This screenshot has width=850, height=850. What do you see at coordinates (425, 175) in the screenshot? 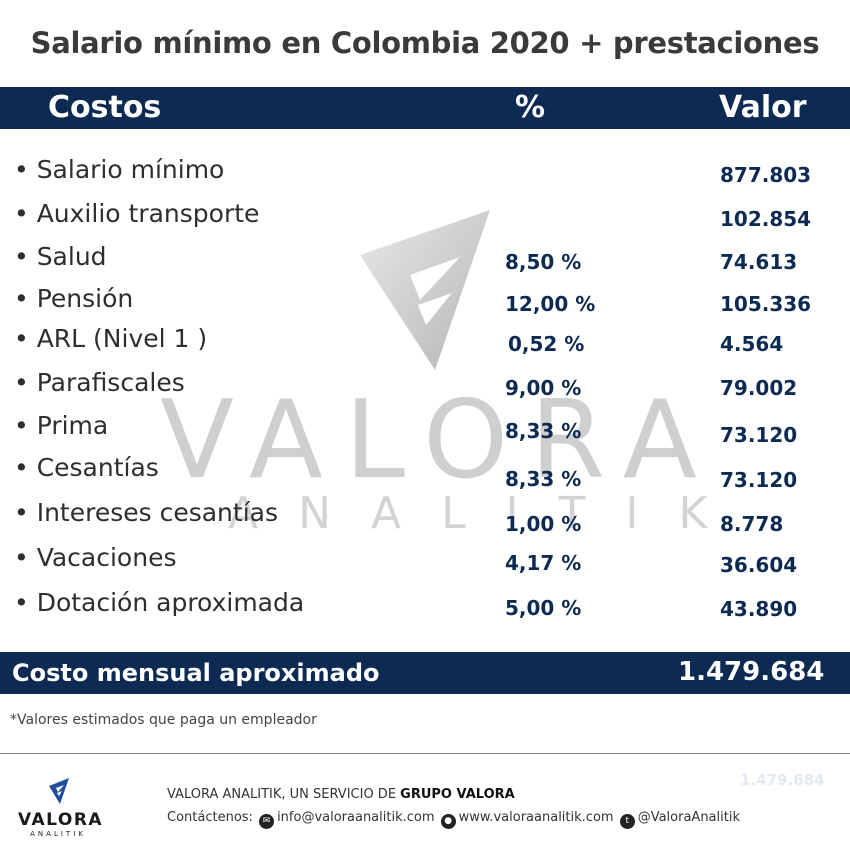
I see `table-row: • Salario mínimo 877.803` at bounding box center [425, 175].